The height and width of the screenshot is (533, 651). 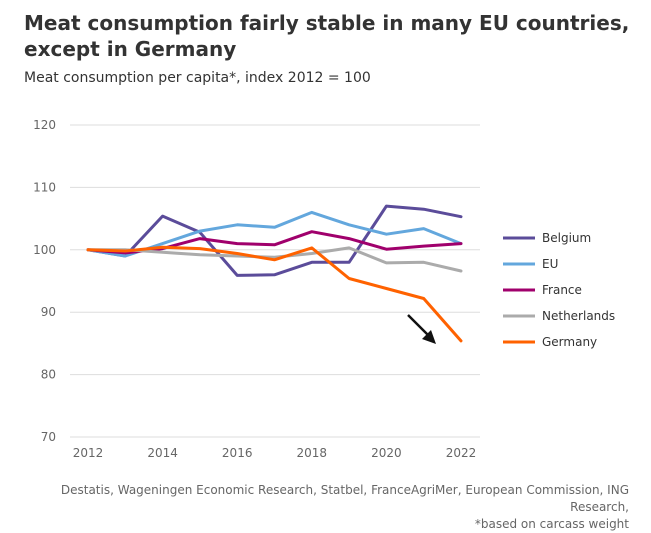 I want to click on y-tick-label: 90, so click(x=48, y=312).